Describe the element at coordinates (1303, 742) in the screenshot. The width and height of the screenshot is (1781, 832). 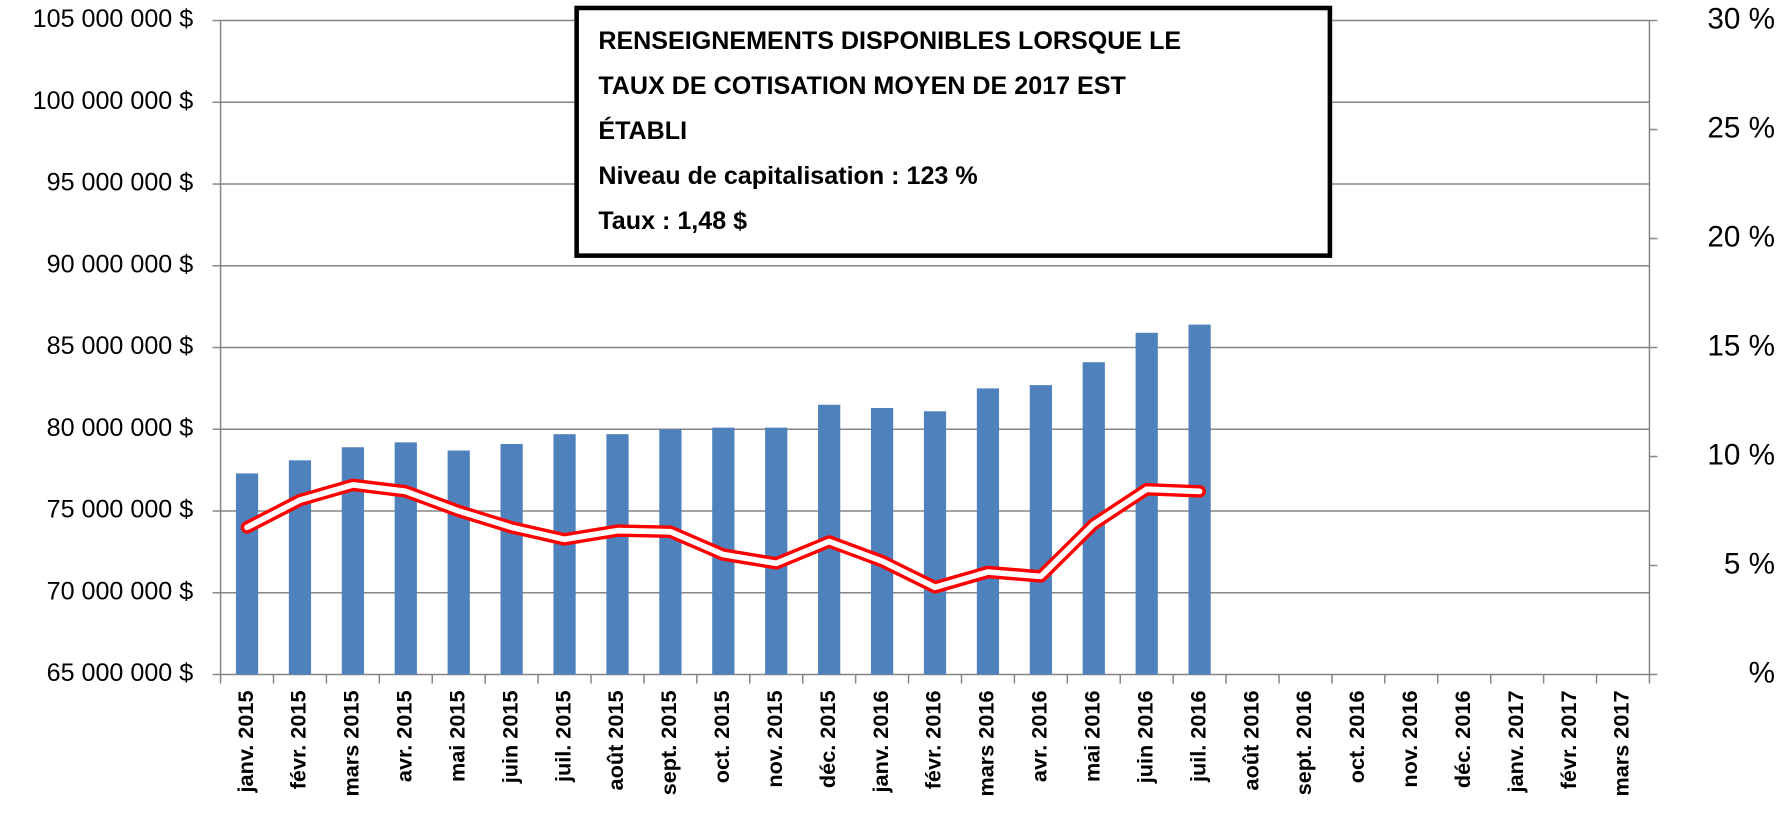
I see `x-tick-label: sept. 2016` at that location.